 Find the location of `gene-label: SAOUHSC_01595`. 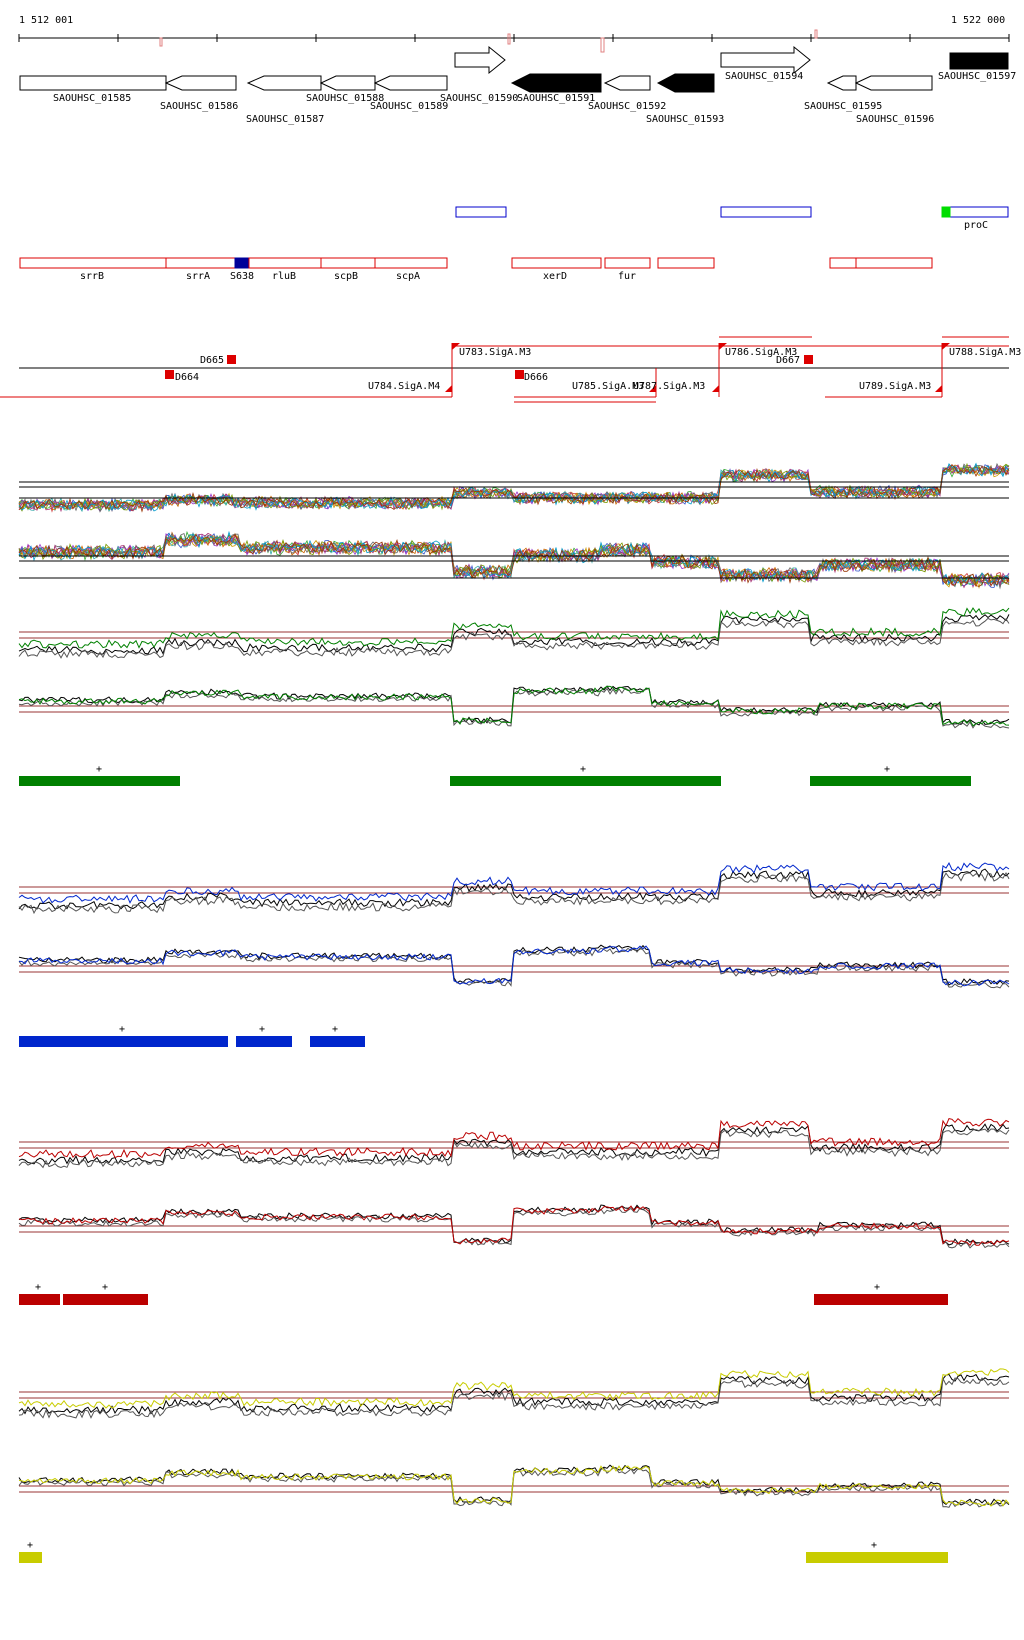

gene-label: SAOUHSC_01595 is located at coordinates (843, 106).